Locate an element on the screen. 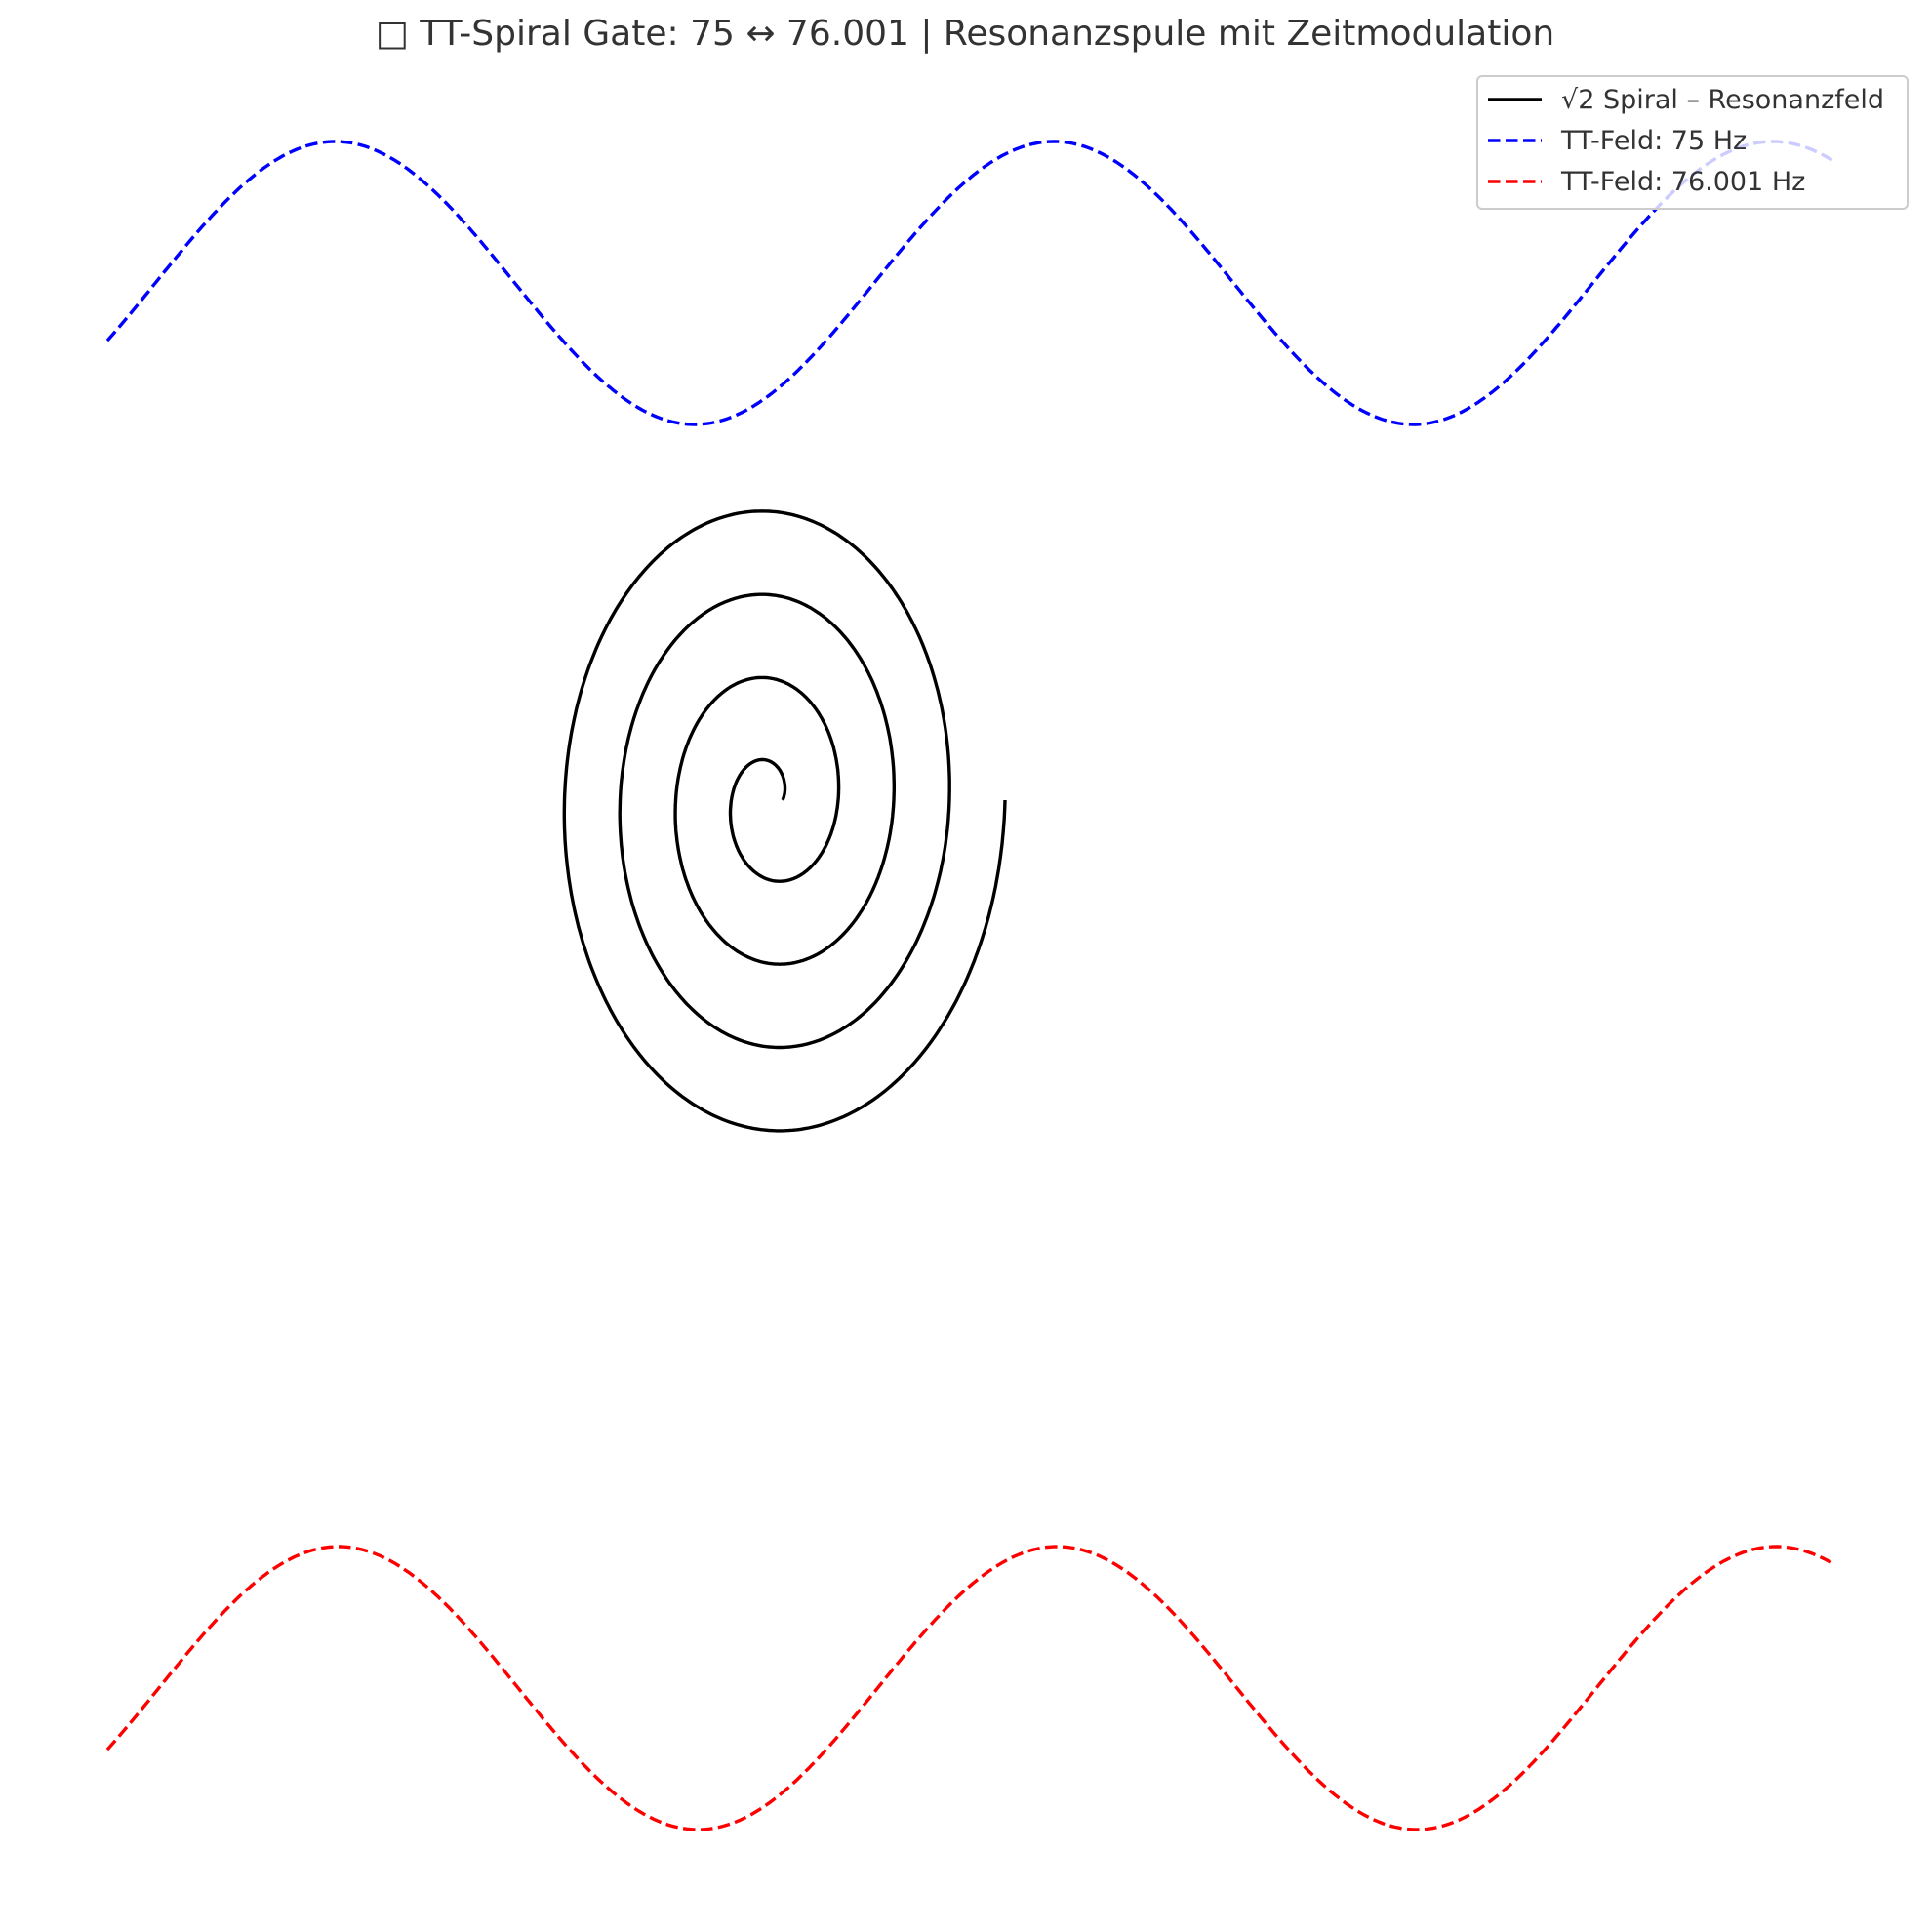  legend-box is located at coordinates (1692, 142).